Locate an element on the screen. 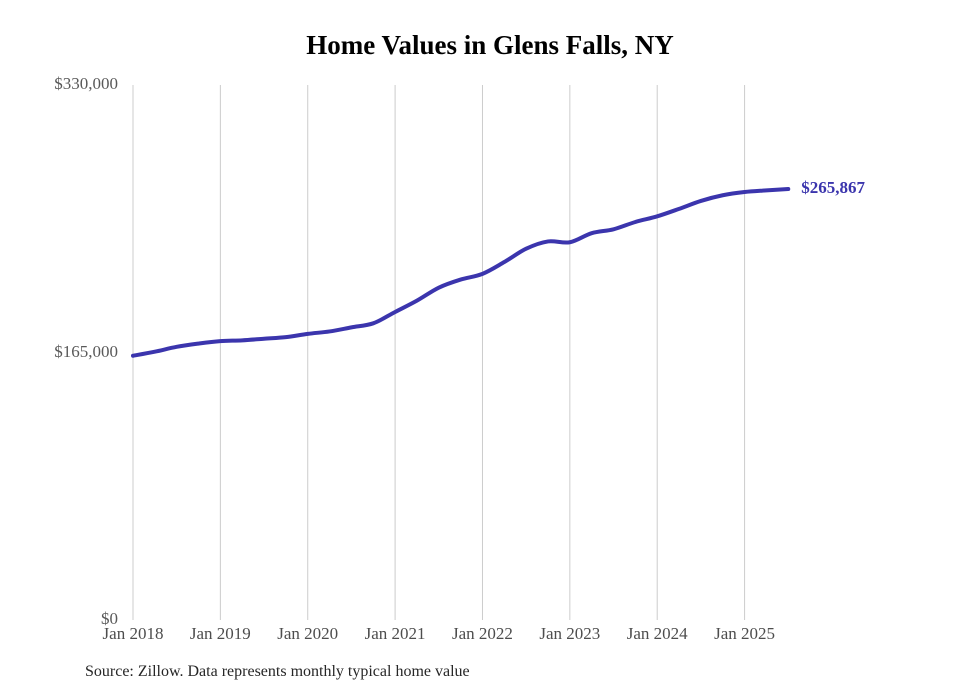 The width and height of the screenshot is (980, 699). y-tick-label-330000: $330,000 is located at coordinates (86, 83).